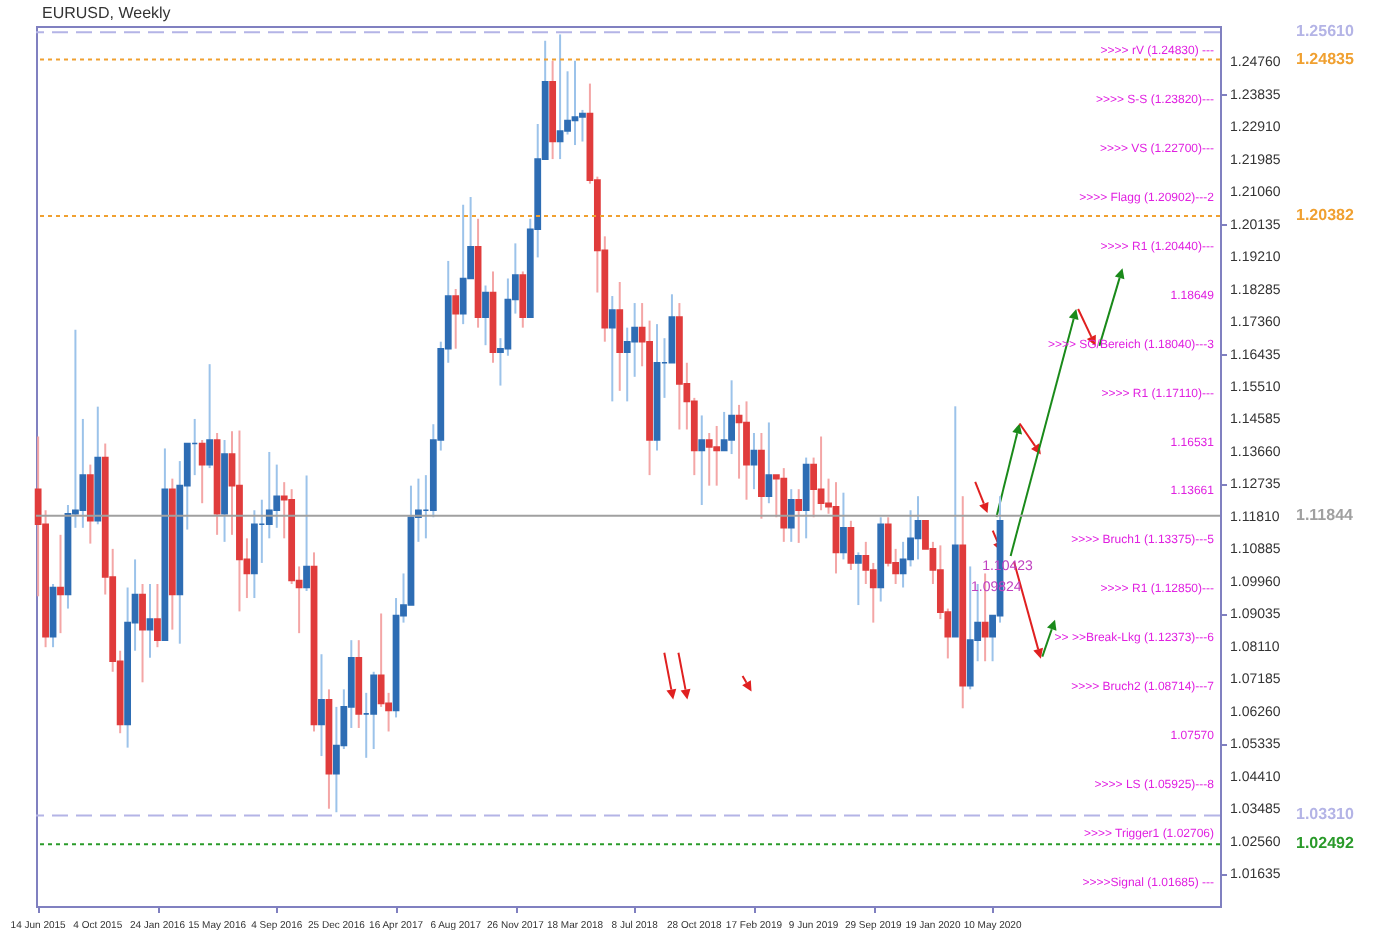 The height and width of the screenshot is (938, 1400). What do you see at coordinates (1325, 843) in the screenshot?
I see `ref-line-label: 1.02492` at bounding box center [1325, 843].